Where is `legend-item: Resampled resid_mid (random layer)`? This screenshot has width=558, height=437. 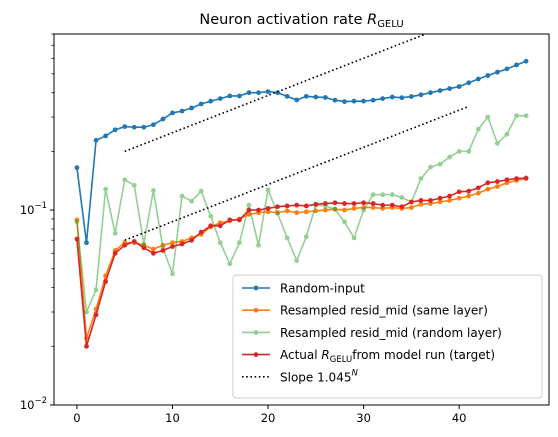 legend-item: Resampled resid_mid (random layer) is located at coordinates (372, 333).